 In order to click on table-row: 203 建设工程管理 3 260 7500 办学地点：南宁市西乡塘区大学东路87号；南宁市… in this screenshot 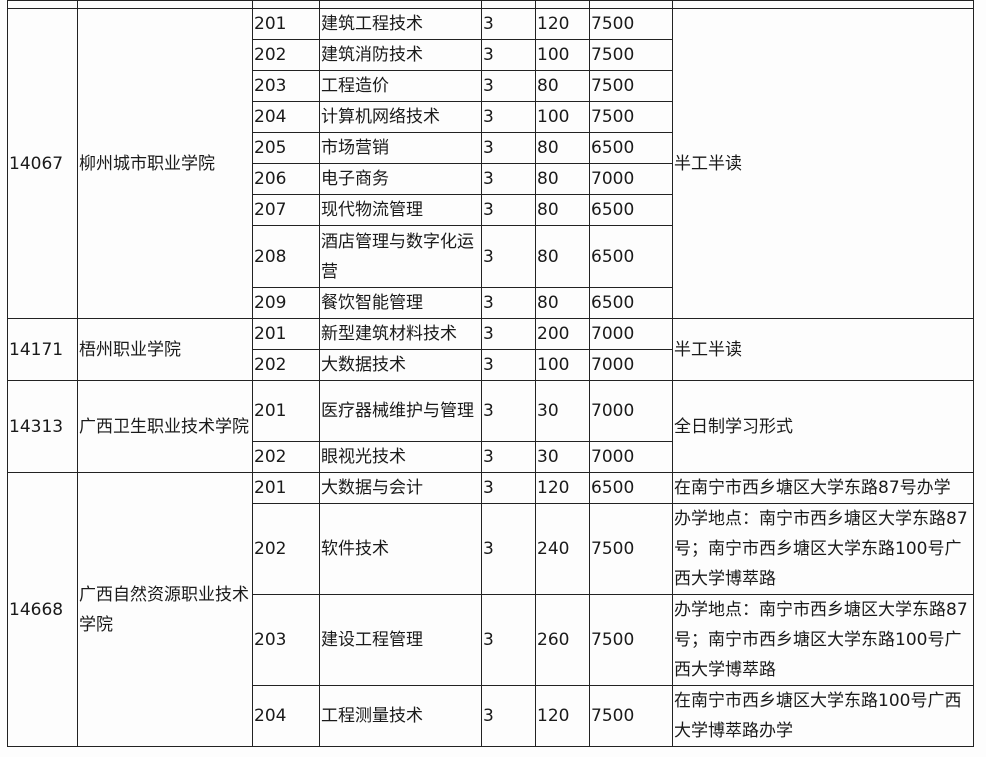, I will do `click(491, 640)`.